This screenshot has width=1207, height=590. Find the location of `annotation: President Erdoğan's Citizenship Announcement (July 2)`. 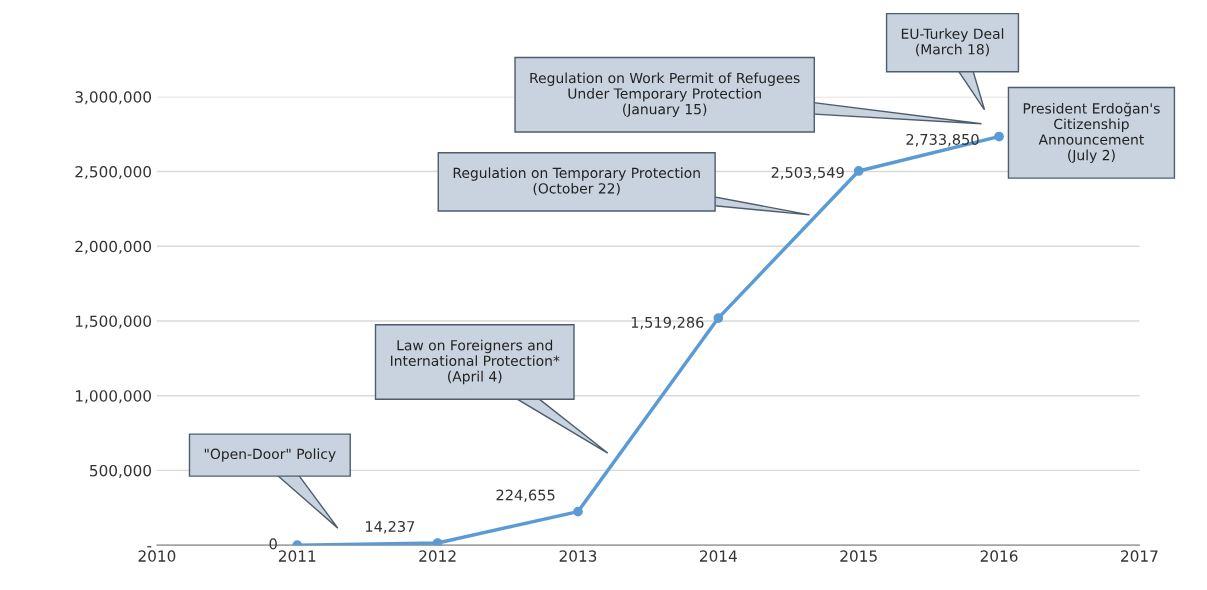

annotation: President Erdoğan's Citizenship Announcement (July 2) is located at coordinates (1091, 133).